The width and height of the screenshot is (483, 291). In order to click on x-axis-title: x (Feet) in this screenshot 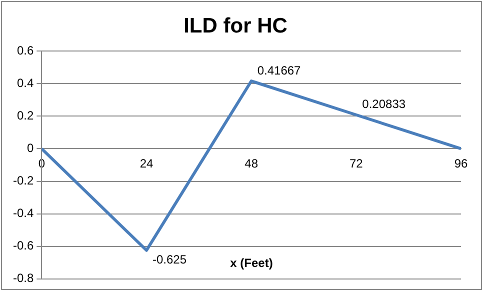, I will do `click(251, 263)`.